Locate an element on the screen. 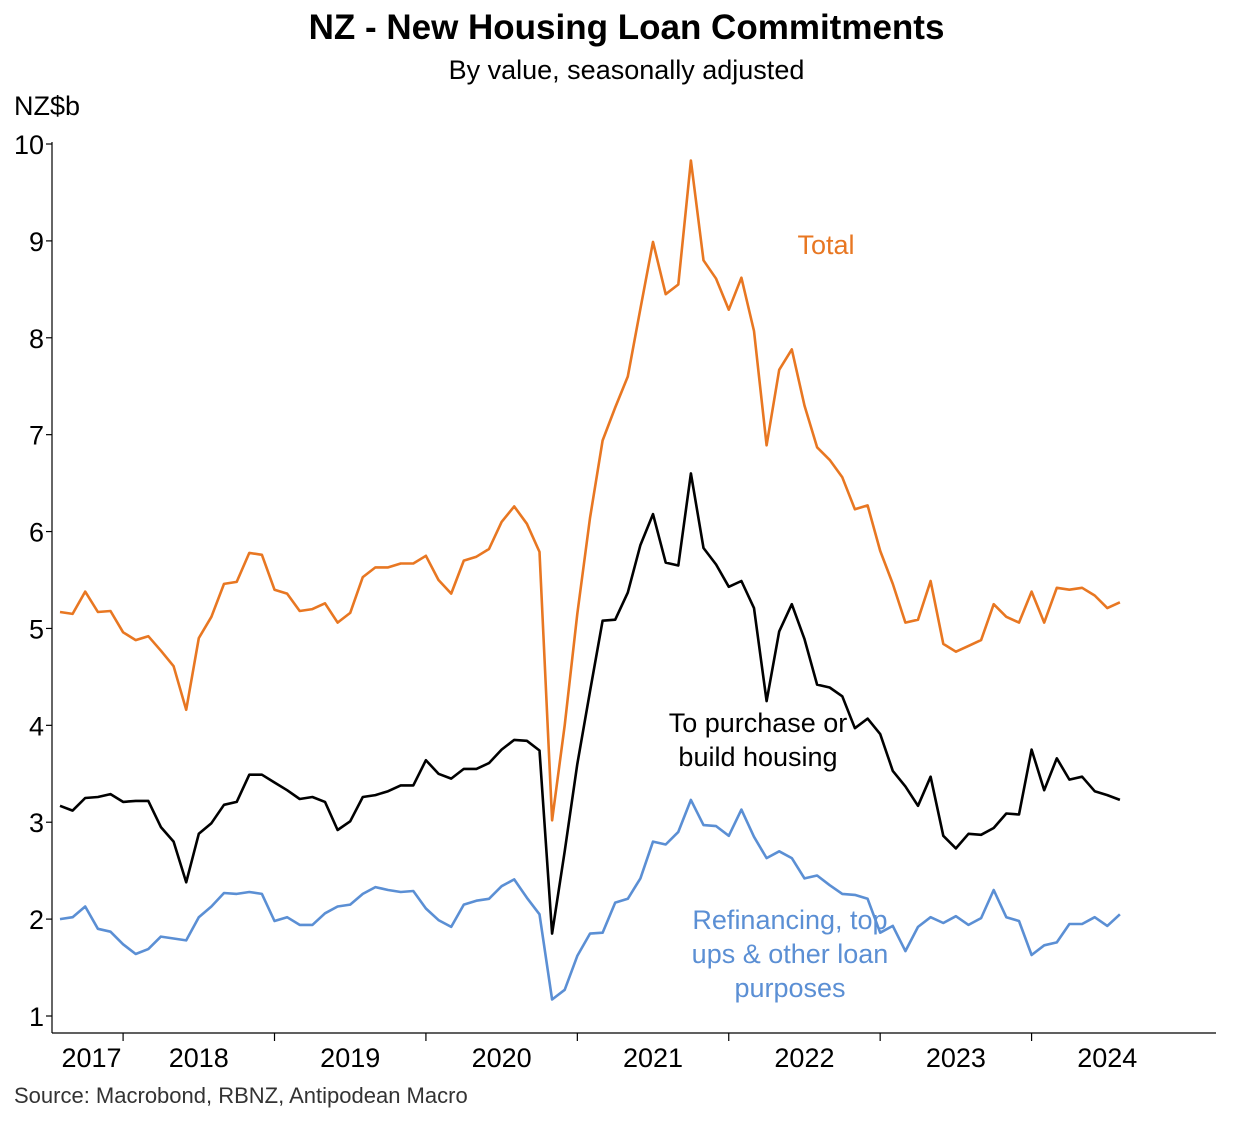 This screenshot has width=1253, height=1122. x-tick-label: 2018 is located at coordinates (199, 1058).